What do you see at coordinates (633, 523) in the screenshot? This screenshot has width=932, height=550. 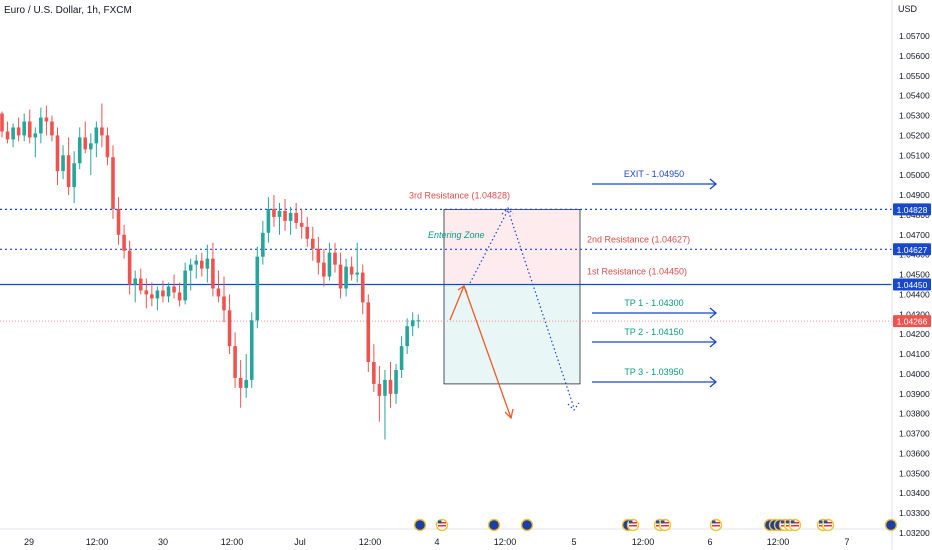 I see `us-flag-stripe` at bounding box center [633, 523].